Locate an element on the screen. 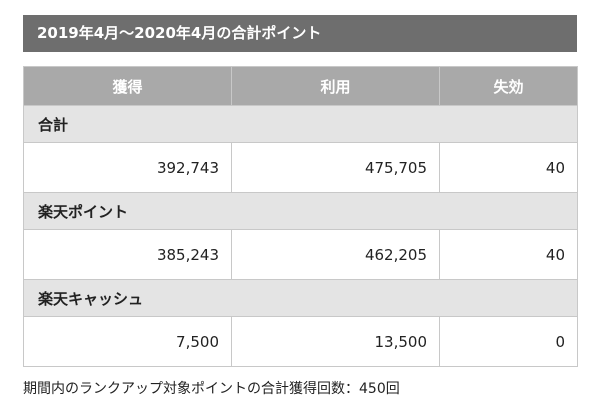 Image resolution: width=600 pixels, height=408 pixels. used-value: 462,205 is located at coordinates (335, 254).